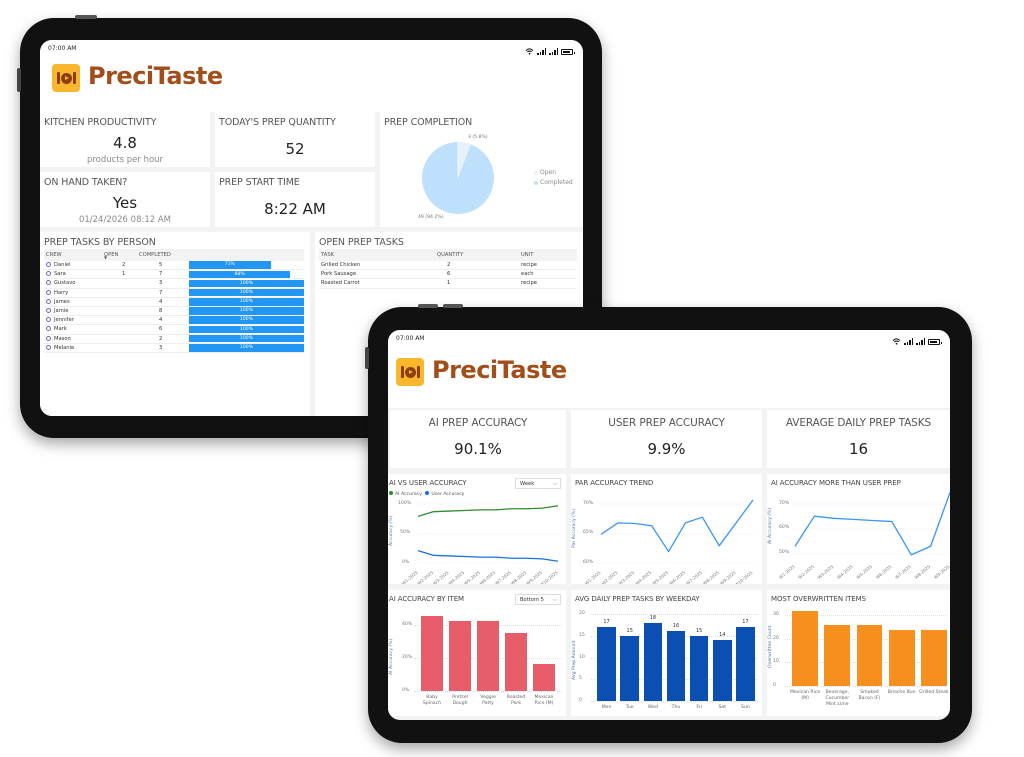 The width and height of the screenshot is (1024, 757). I want to click on x-axis-label: Wed, so click(652, 707).